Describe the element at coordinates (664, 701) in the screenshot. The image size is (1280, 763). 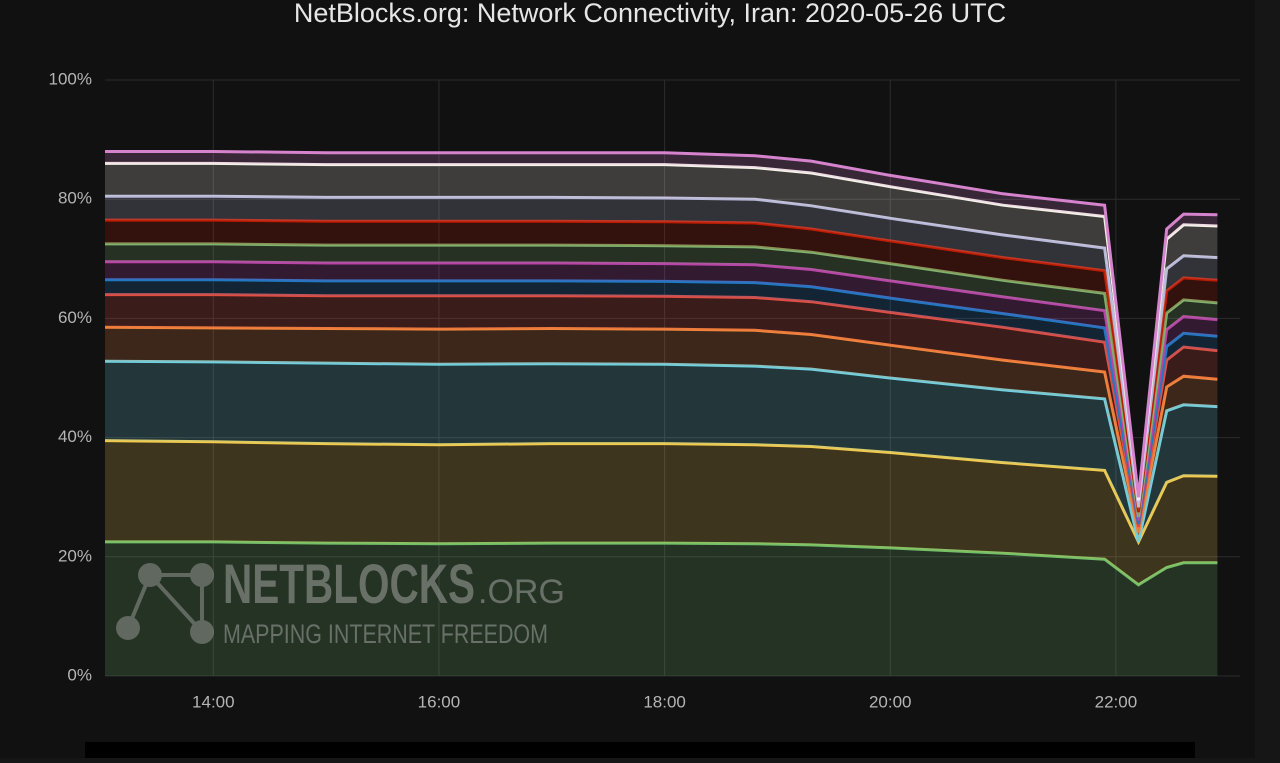
I see `x-tick-label: 18:00` at that location.